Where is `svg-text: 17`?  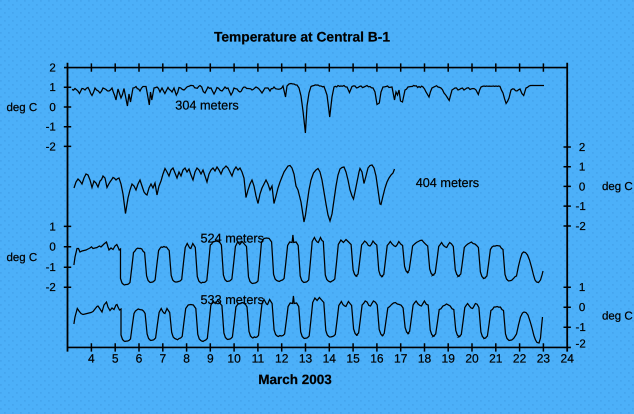
svg-text: 17 is located at coordinates (401, 359).